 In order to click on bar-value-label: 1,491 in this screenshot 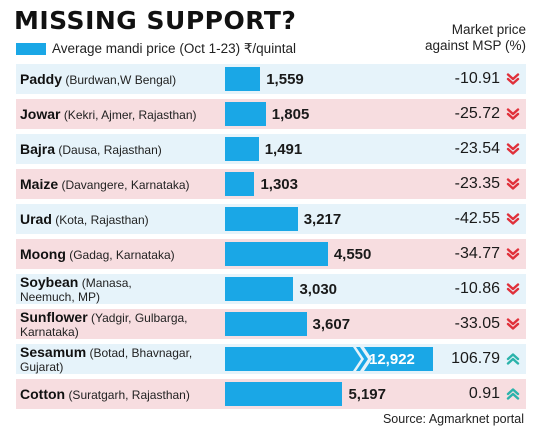, I will do `click(283, 149)`.